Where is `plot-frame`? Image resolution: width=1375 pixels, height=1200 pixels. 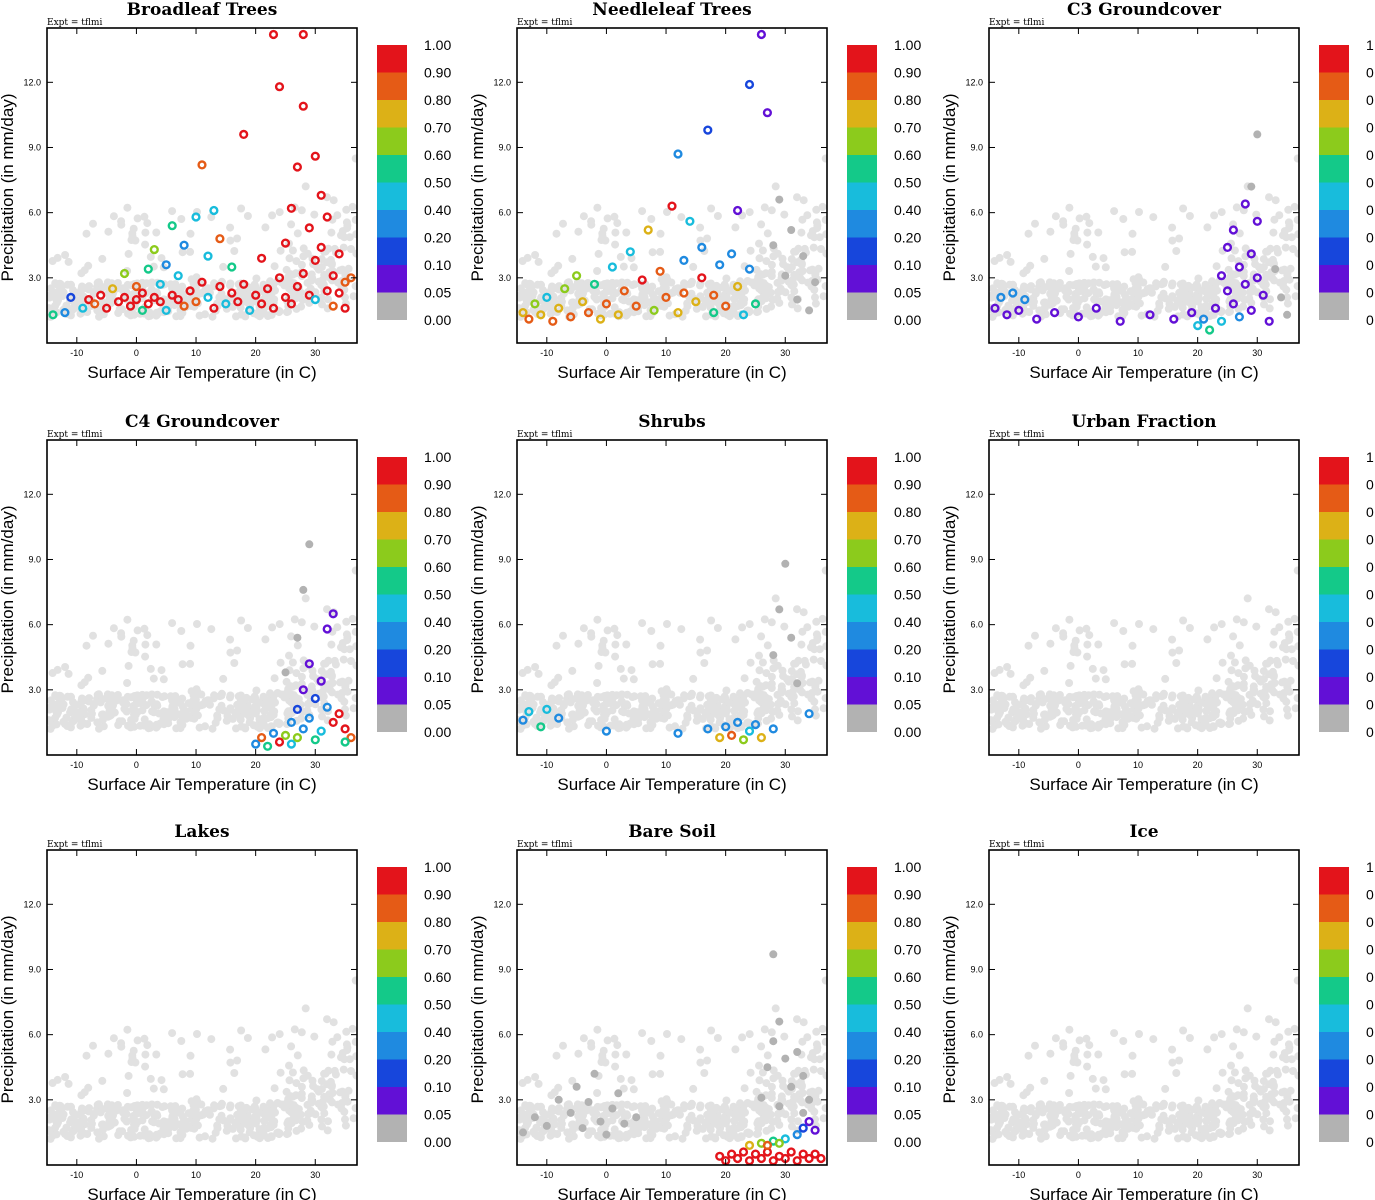
plot-frame is located at coordinates (1144, 185).